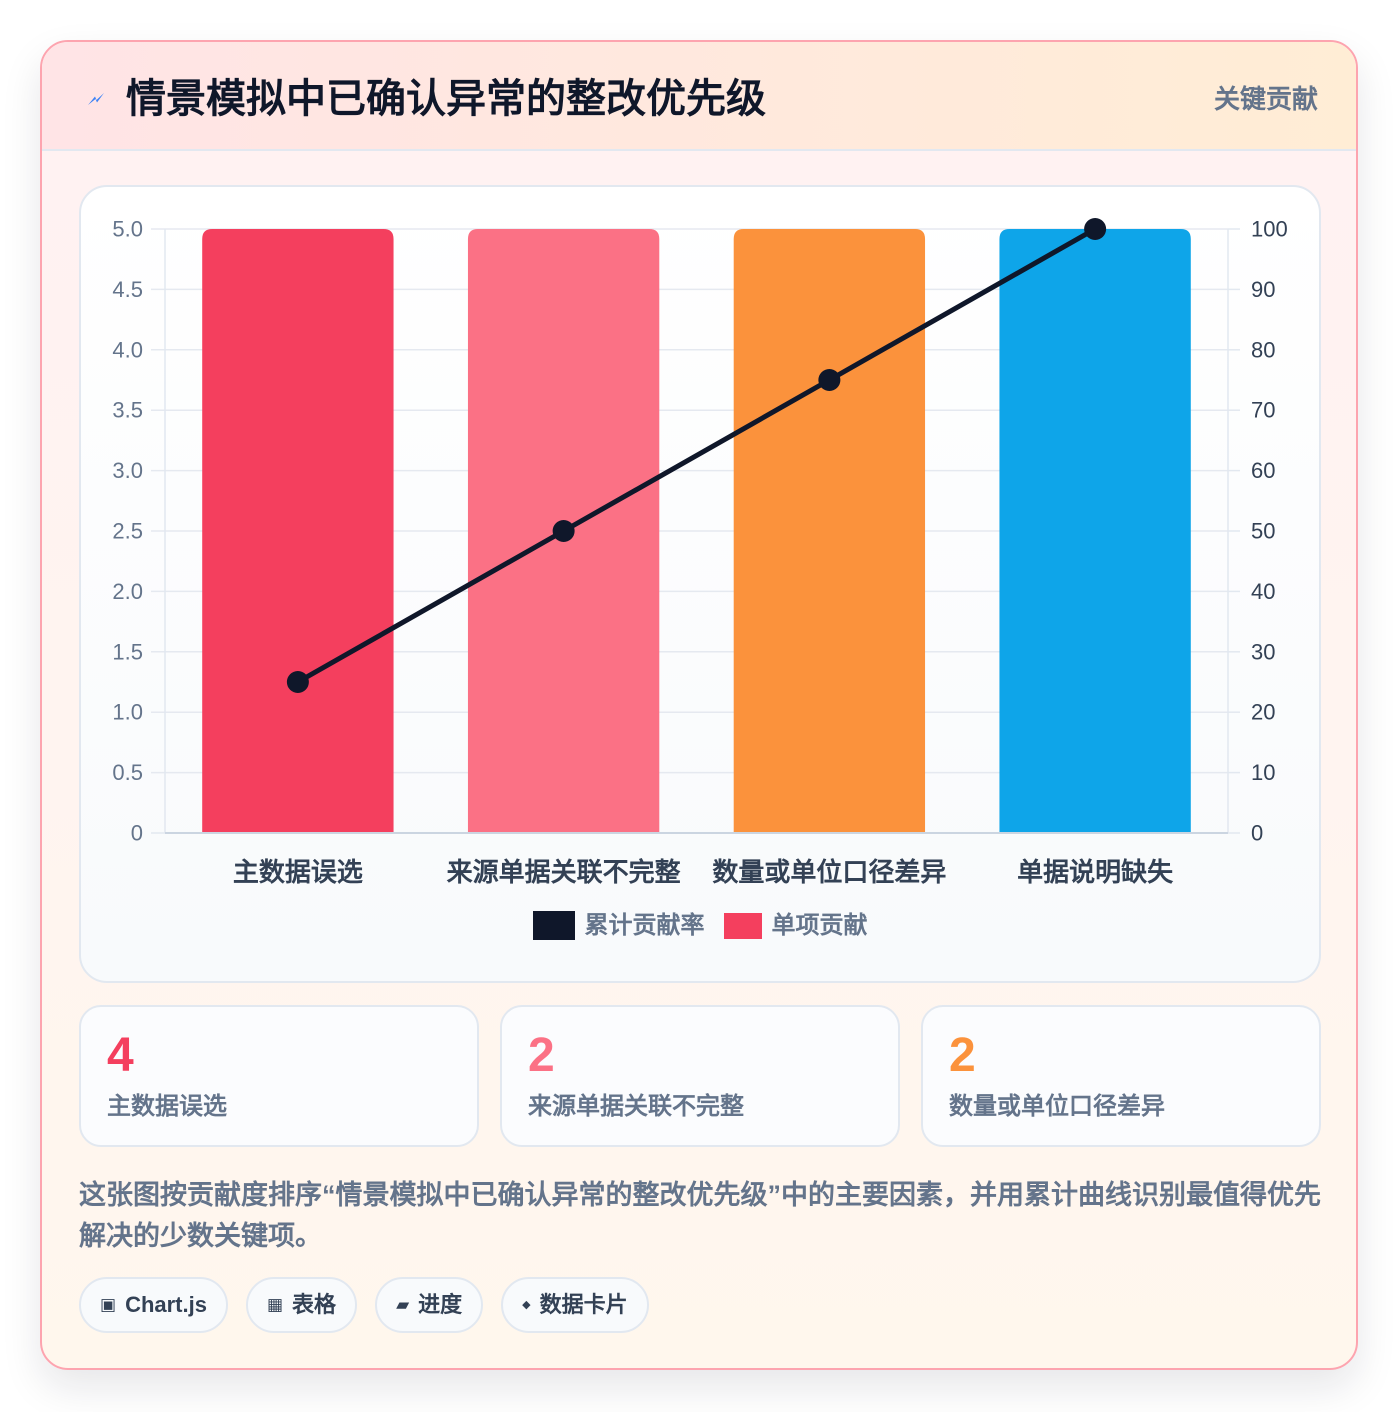 The height and width of the screenshot is (1412, 1400). I want to click on y-left-tick-label: 0.5, so click(127, 772).